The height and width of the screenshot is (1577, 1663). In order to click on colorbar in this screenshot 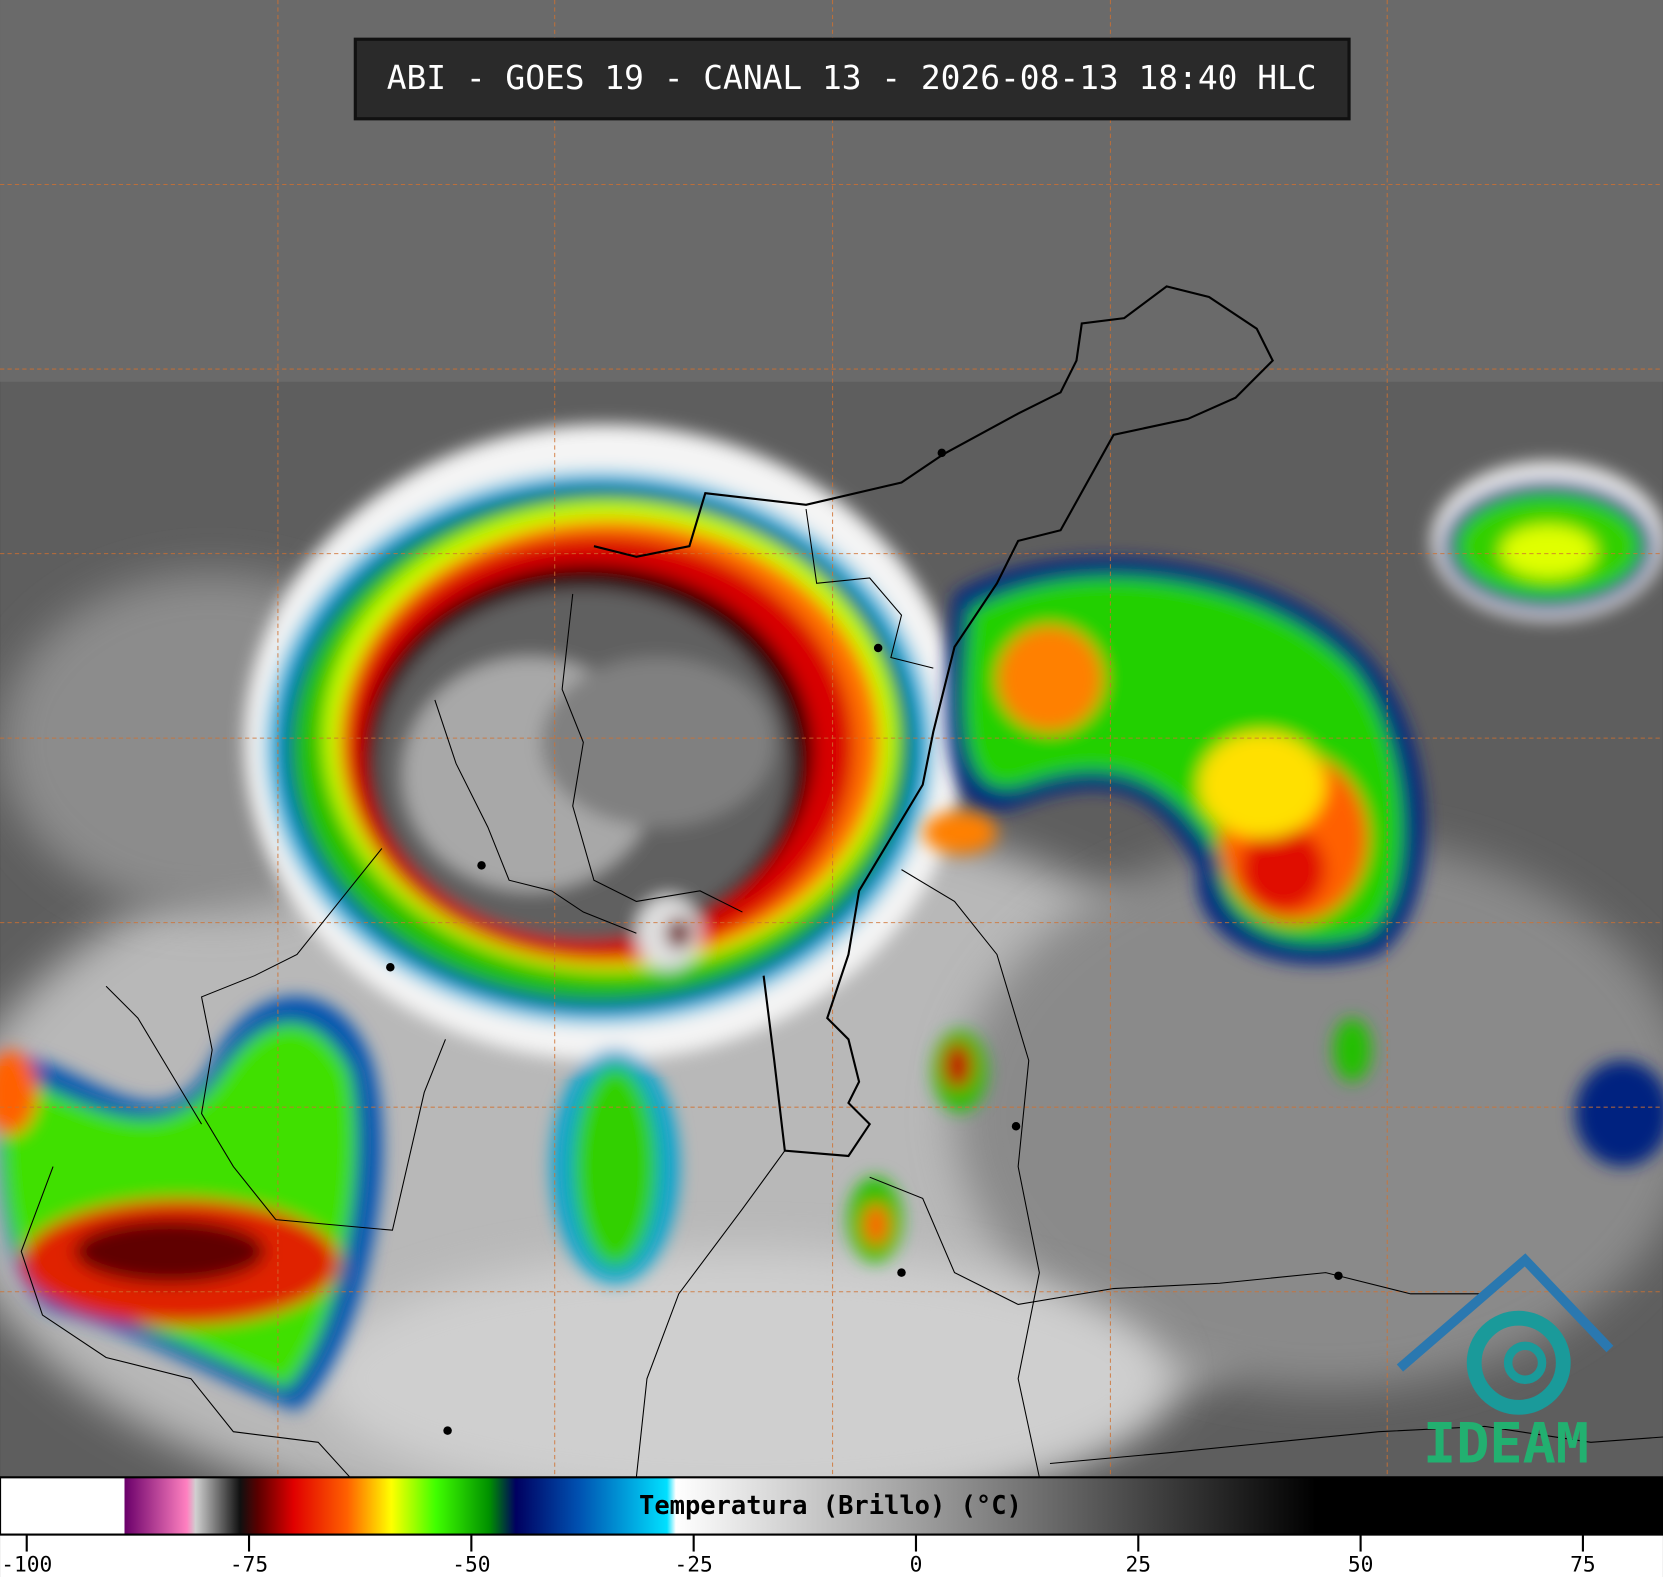, I will do `click(831, 1506)`.